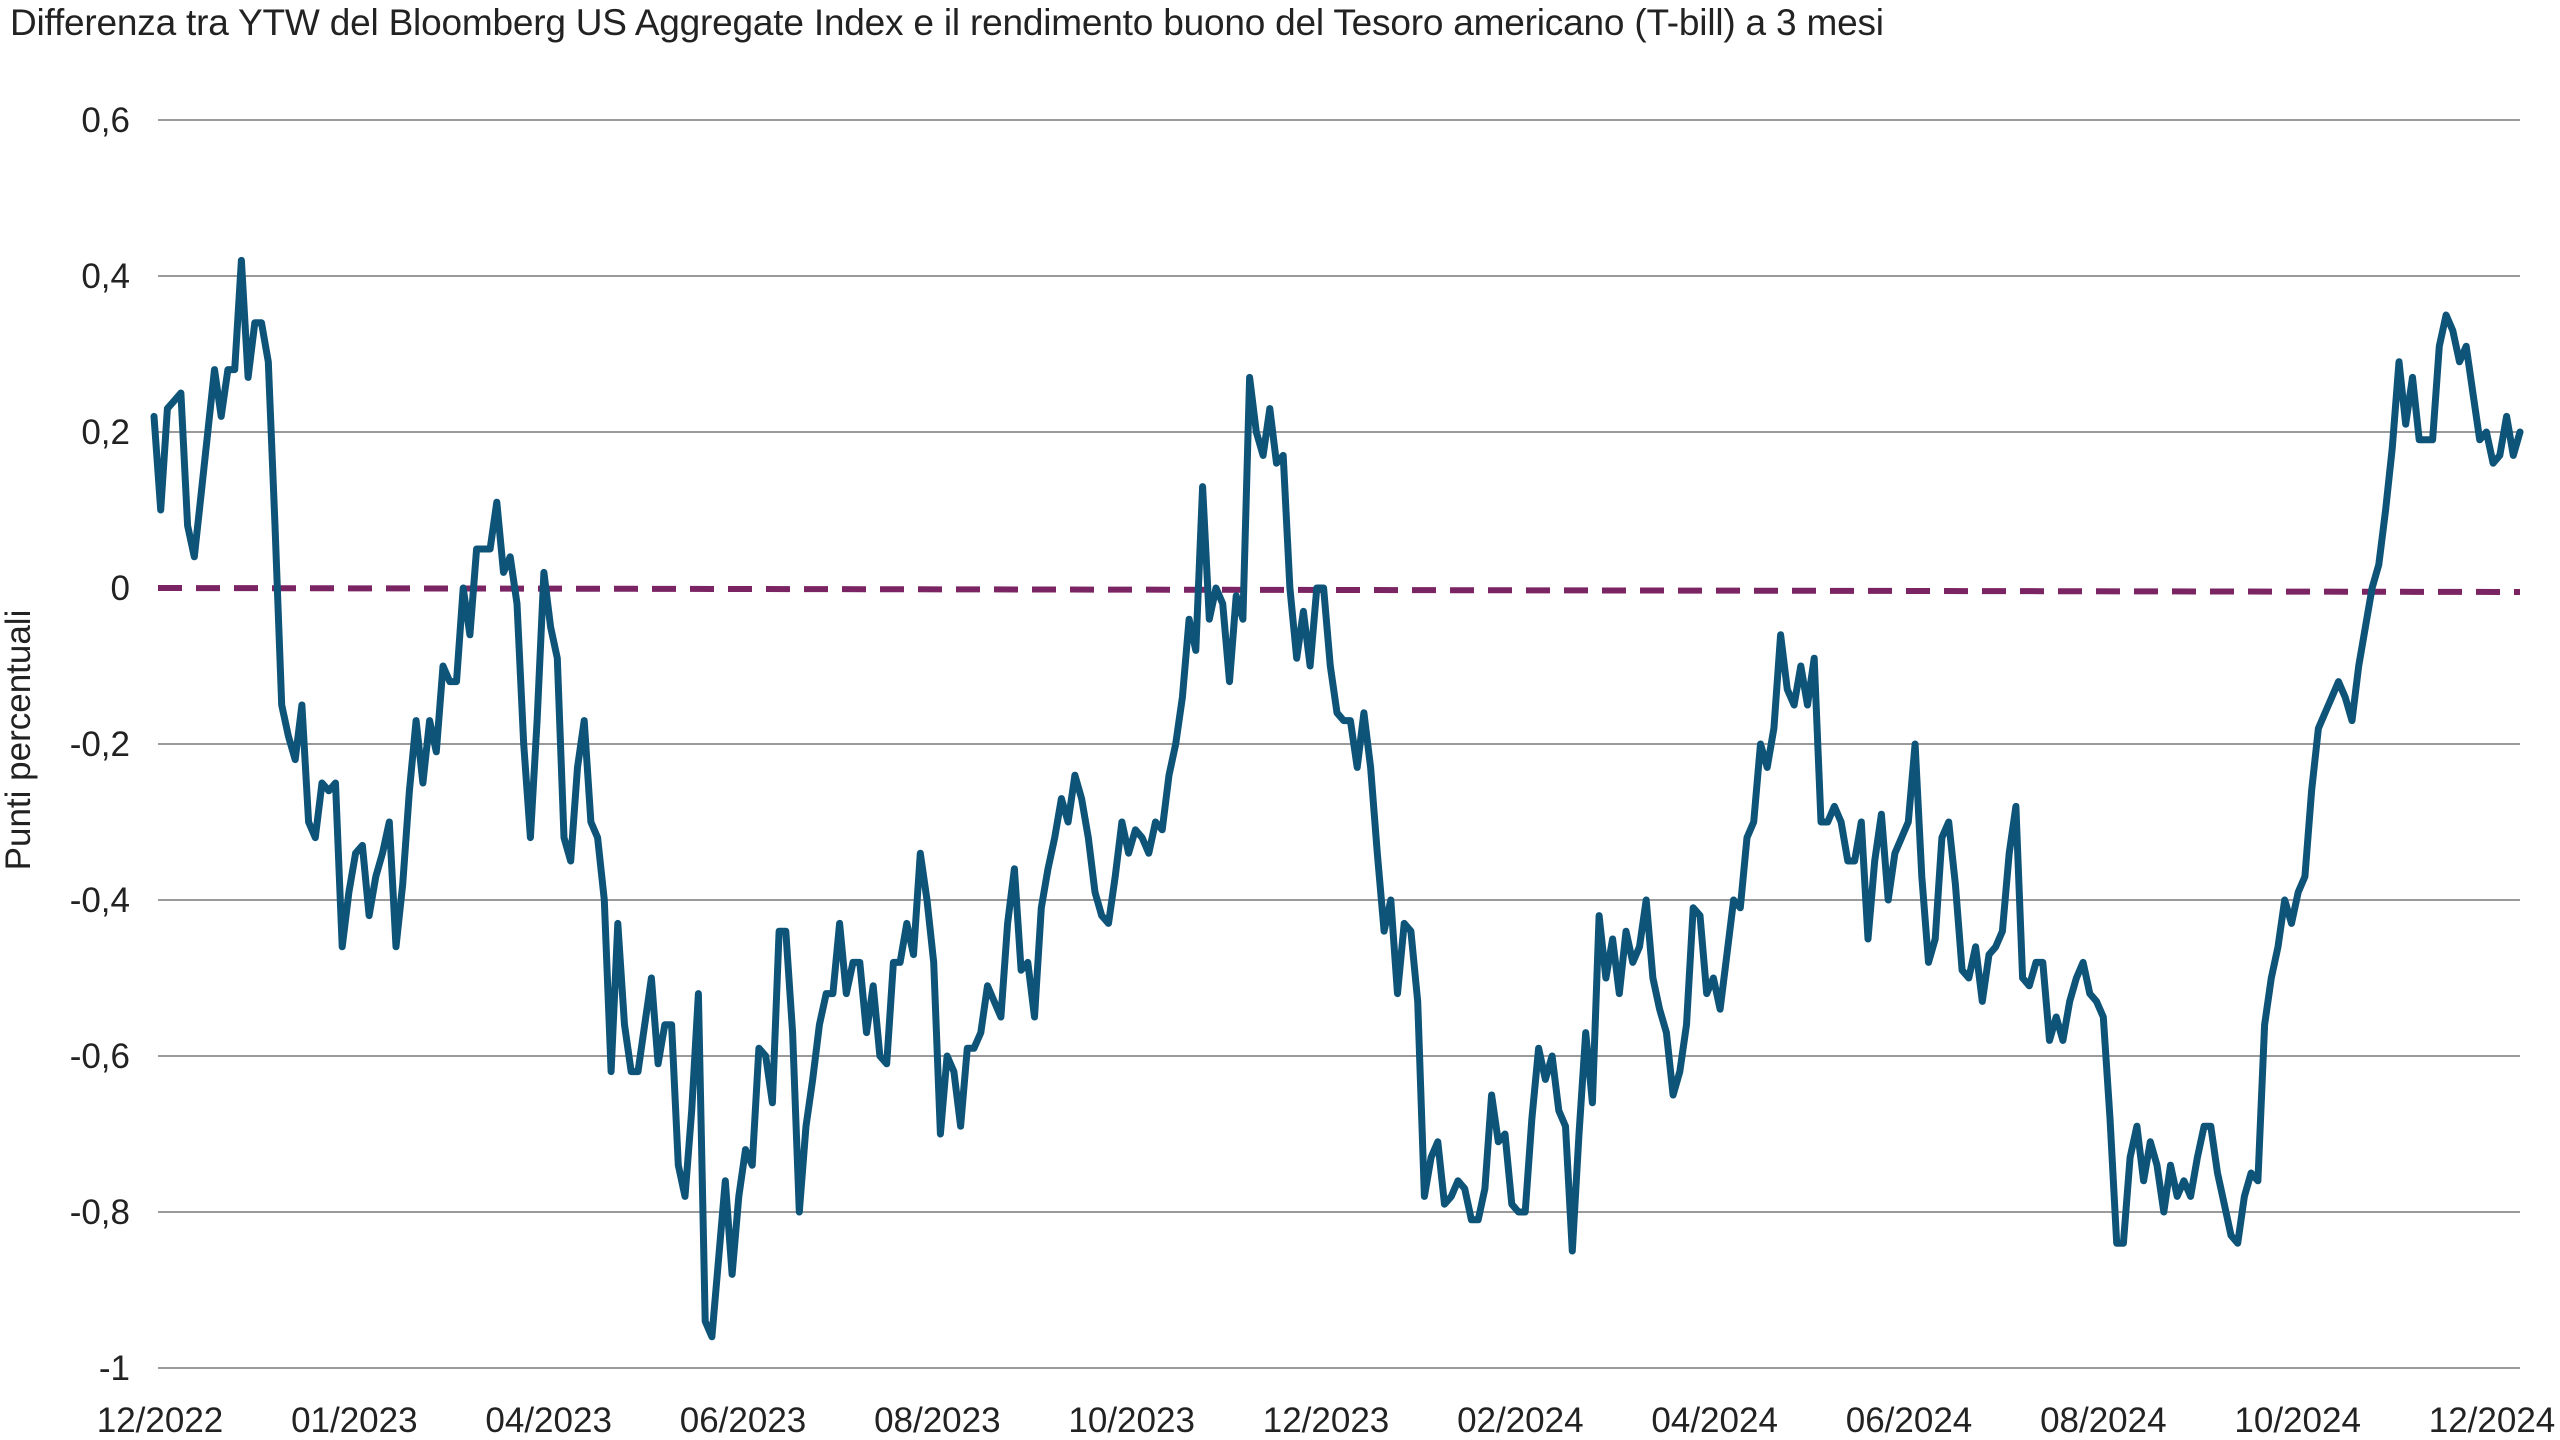 Image resolution: width=2560 pixels, height=1440 pixels. What do you see at coordinates (100, 1212) in the screenshot?
I see `y-tick-label: -0,8` at bounding box center [100, 1212].